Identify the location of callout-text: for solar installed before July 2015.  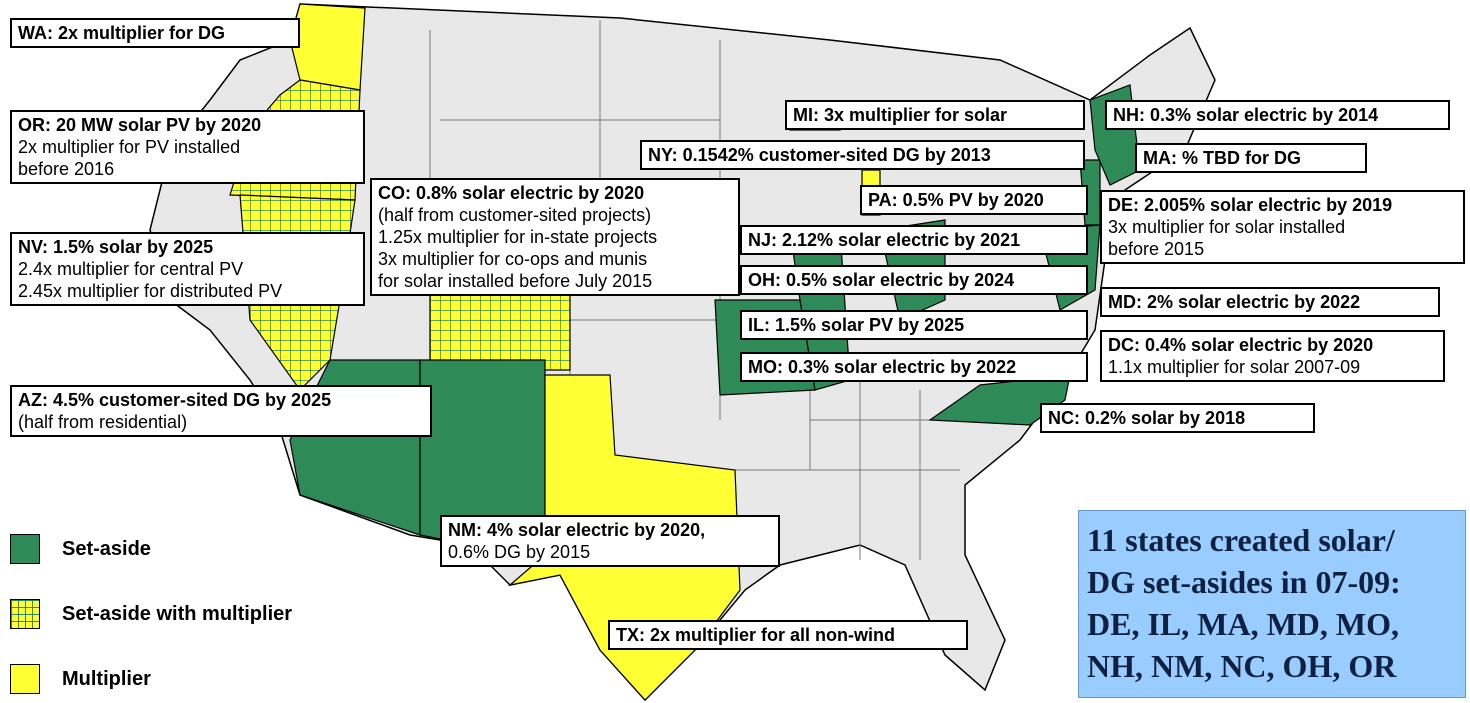
(515, 281).